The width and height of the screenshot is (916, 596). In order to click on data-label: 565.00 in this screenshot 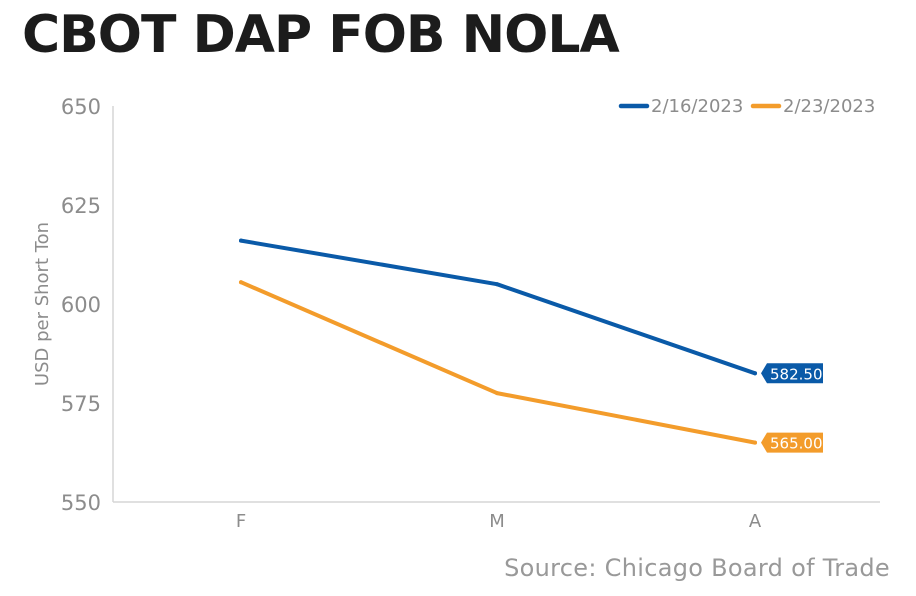, I will do `click(796, 444)`.